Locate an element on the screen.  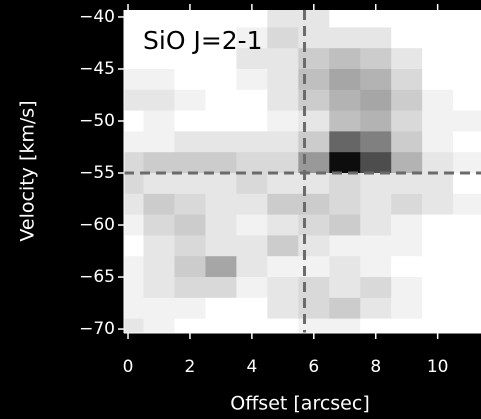
y-tick-label: −60 is located at coordinates (97, 225).